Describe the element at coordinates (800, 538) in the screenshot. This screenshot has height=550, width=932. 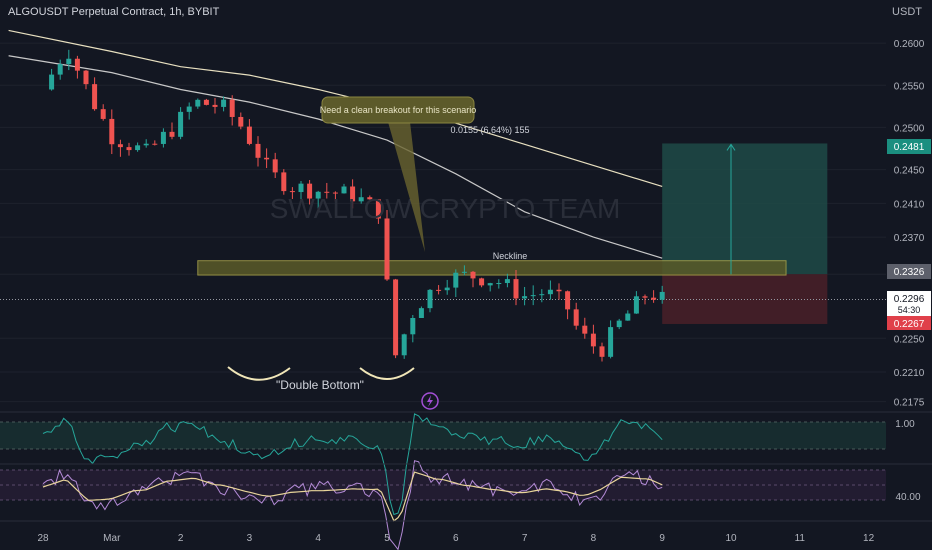
I see `x-tick-label: 11` at that location.